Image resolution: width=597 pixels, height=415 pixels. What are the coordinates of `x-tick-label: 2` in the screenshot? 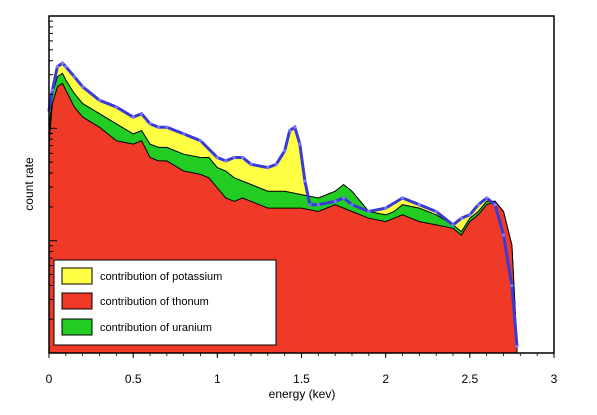 It's located at (385, 379).